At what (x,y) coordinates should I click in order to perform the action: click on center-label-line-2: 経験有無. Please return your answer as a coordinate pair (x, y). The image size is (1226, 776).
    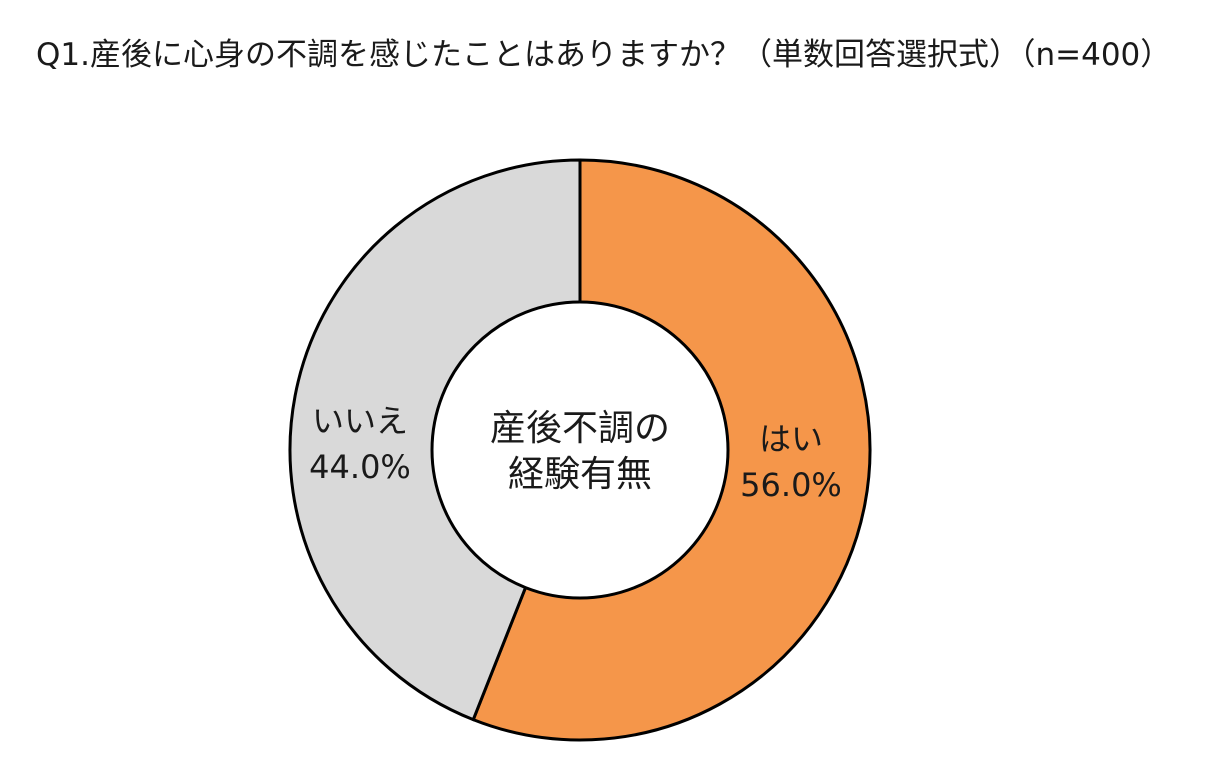
    Looking at the image, I should click on (580, 474).